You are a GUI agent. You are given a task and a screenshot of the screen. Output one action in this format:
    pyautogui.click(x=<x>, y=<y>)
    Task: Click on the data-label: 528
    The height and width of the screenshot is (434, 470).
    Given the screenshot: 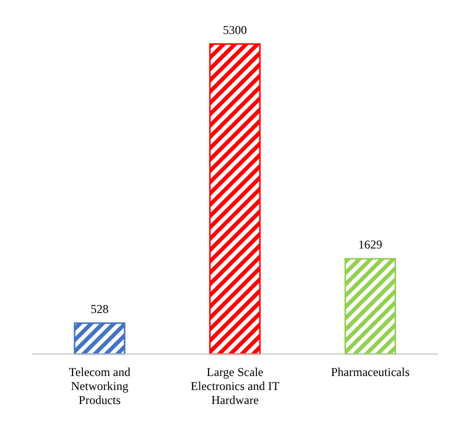 What is the action you would take?
    pyautogui.click(x=99, y=309)
    